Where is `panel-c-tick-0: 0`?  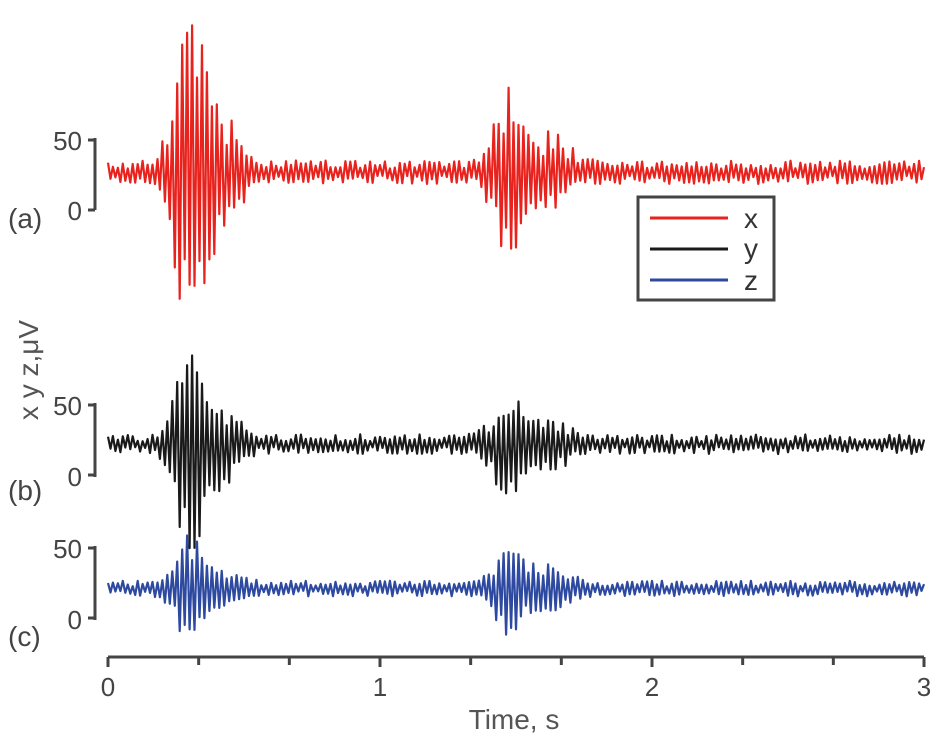
panel-c-tick-0: 0 is located at coordinates (75, 620).